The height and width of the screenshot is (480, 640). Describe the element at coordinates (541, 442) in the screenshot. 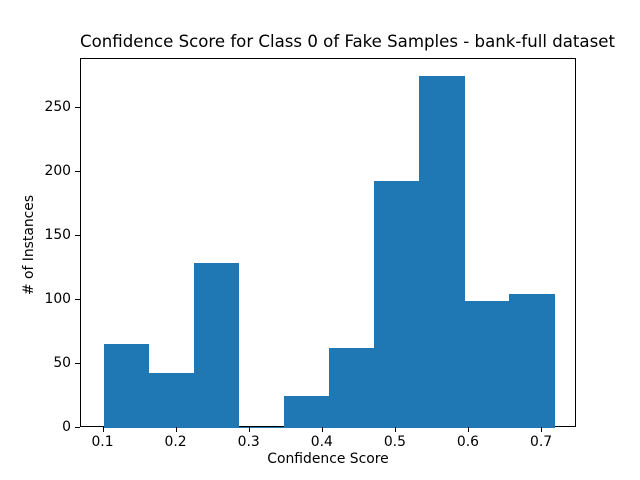

I see `x-tick-label: 0.7` at that location.